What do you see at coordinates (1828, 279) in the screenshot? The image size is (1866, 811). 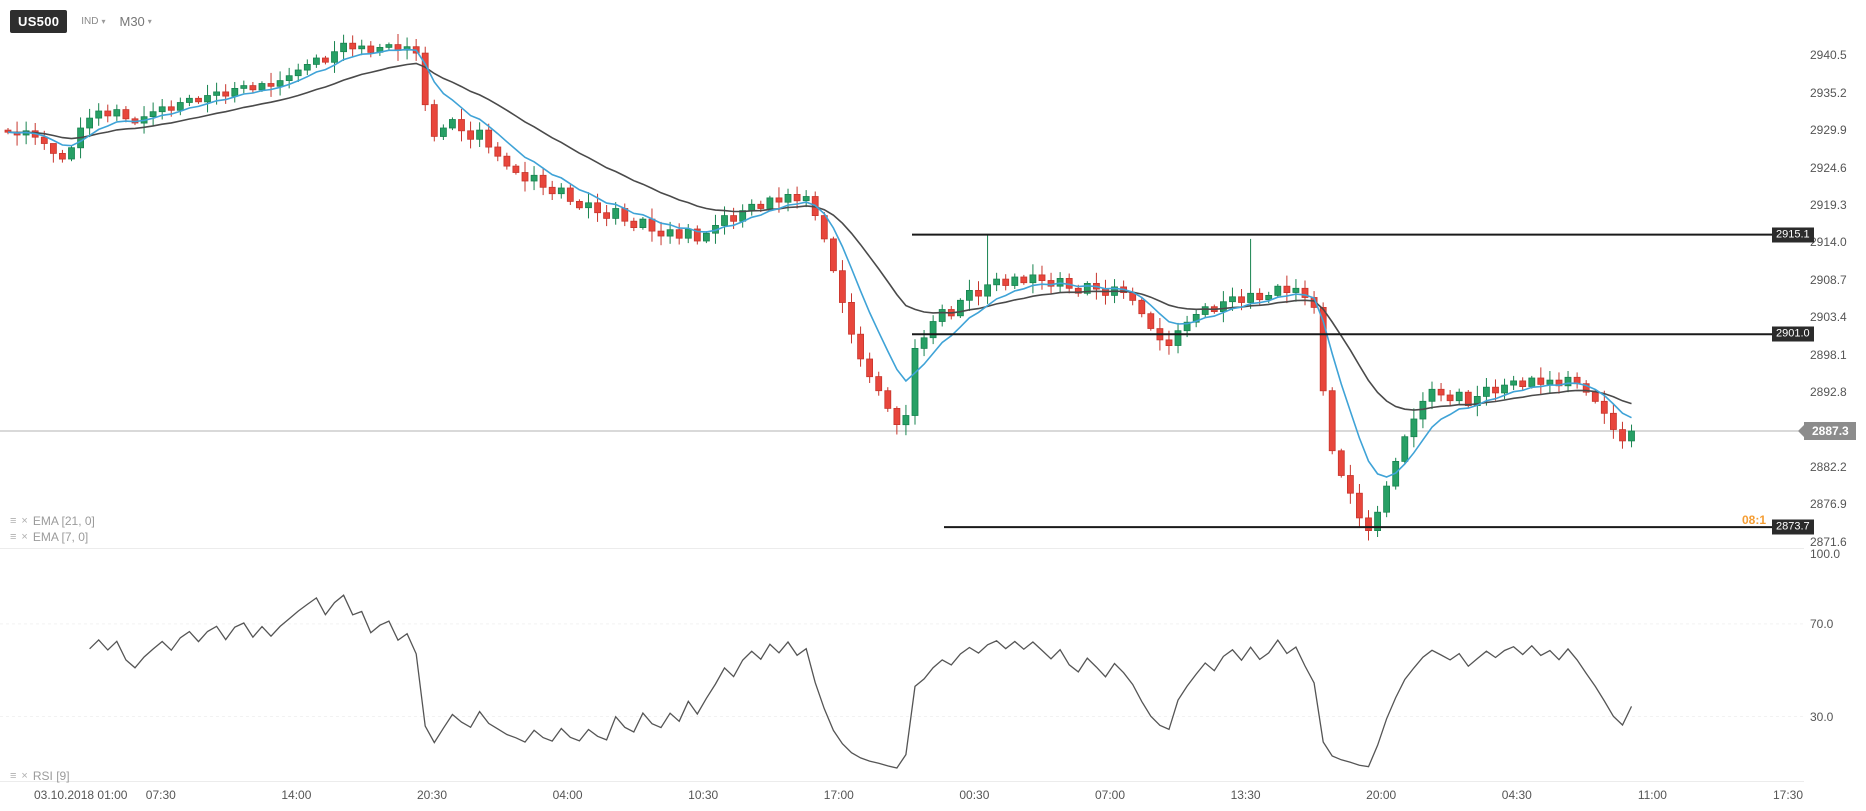 I see `price-tick: 2908.7` at bounding box center [1828, 279].